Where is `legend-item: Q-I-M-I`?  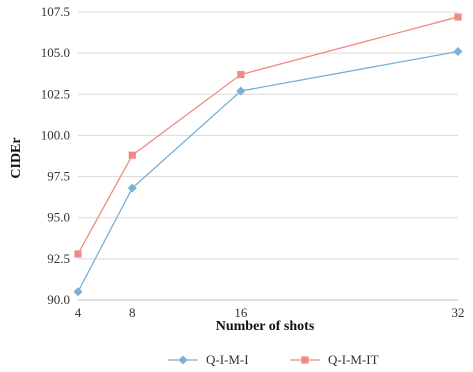 legend-item: Q-I-M-I is located at coordinates (208, 359).